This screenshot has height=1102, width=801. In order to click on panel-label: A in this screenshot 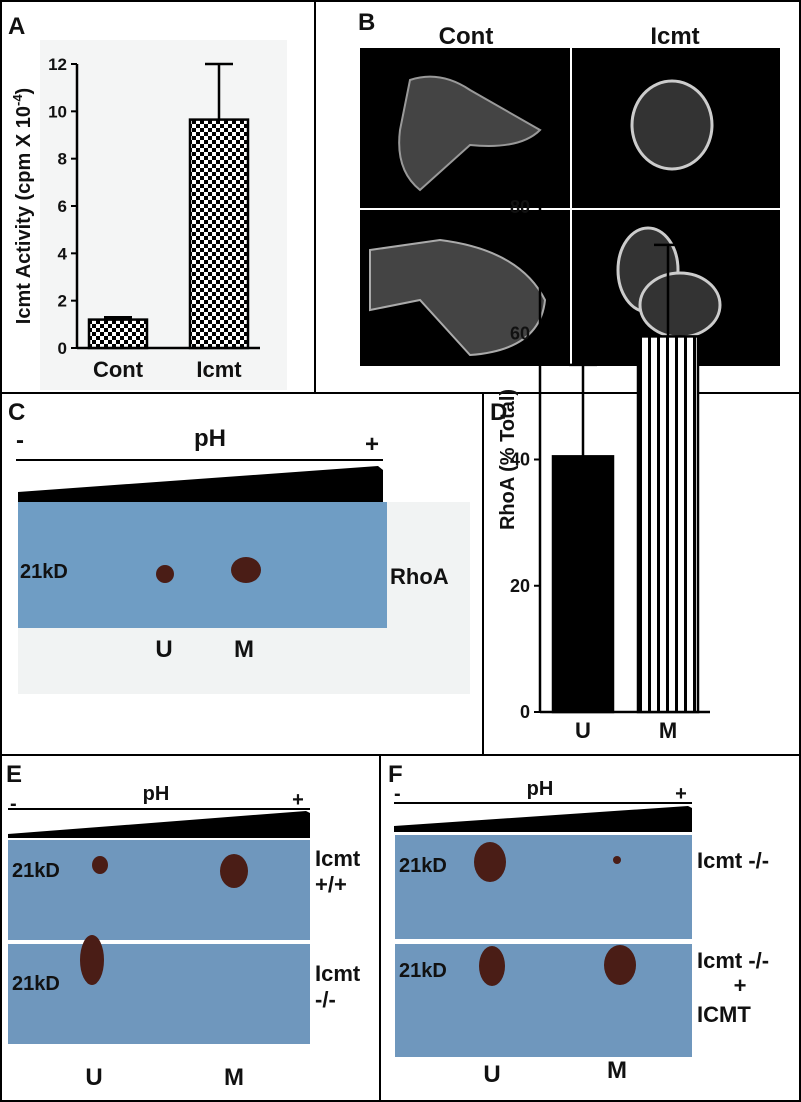, I will do `click(16, 26)`.